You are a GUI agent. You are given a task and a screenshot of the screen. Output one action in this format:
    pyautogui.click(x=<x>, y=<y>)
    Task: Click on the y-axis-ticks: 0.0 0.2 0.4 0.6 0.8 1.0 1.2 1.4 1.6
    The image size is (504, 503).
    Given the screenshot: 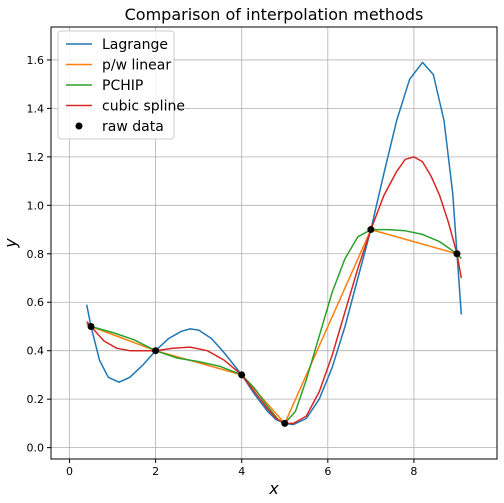 What is the action you would take?
    pyautogui.click(x=39, y=254)
    